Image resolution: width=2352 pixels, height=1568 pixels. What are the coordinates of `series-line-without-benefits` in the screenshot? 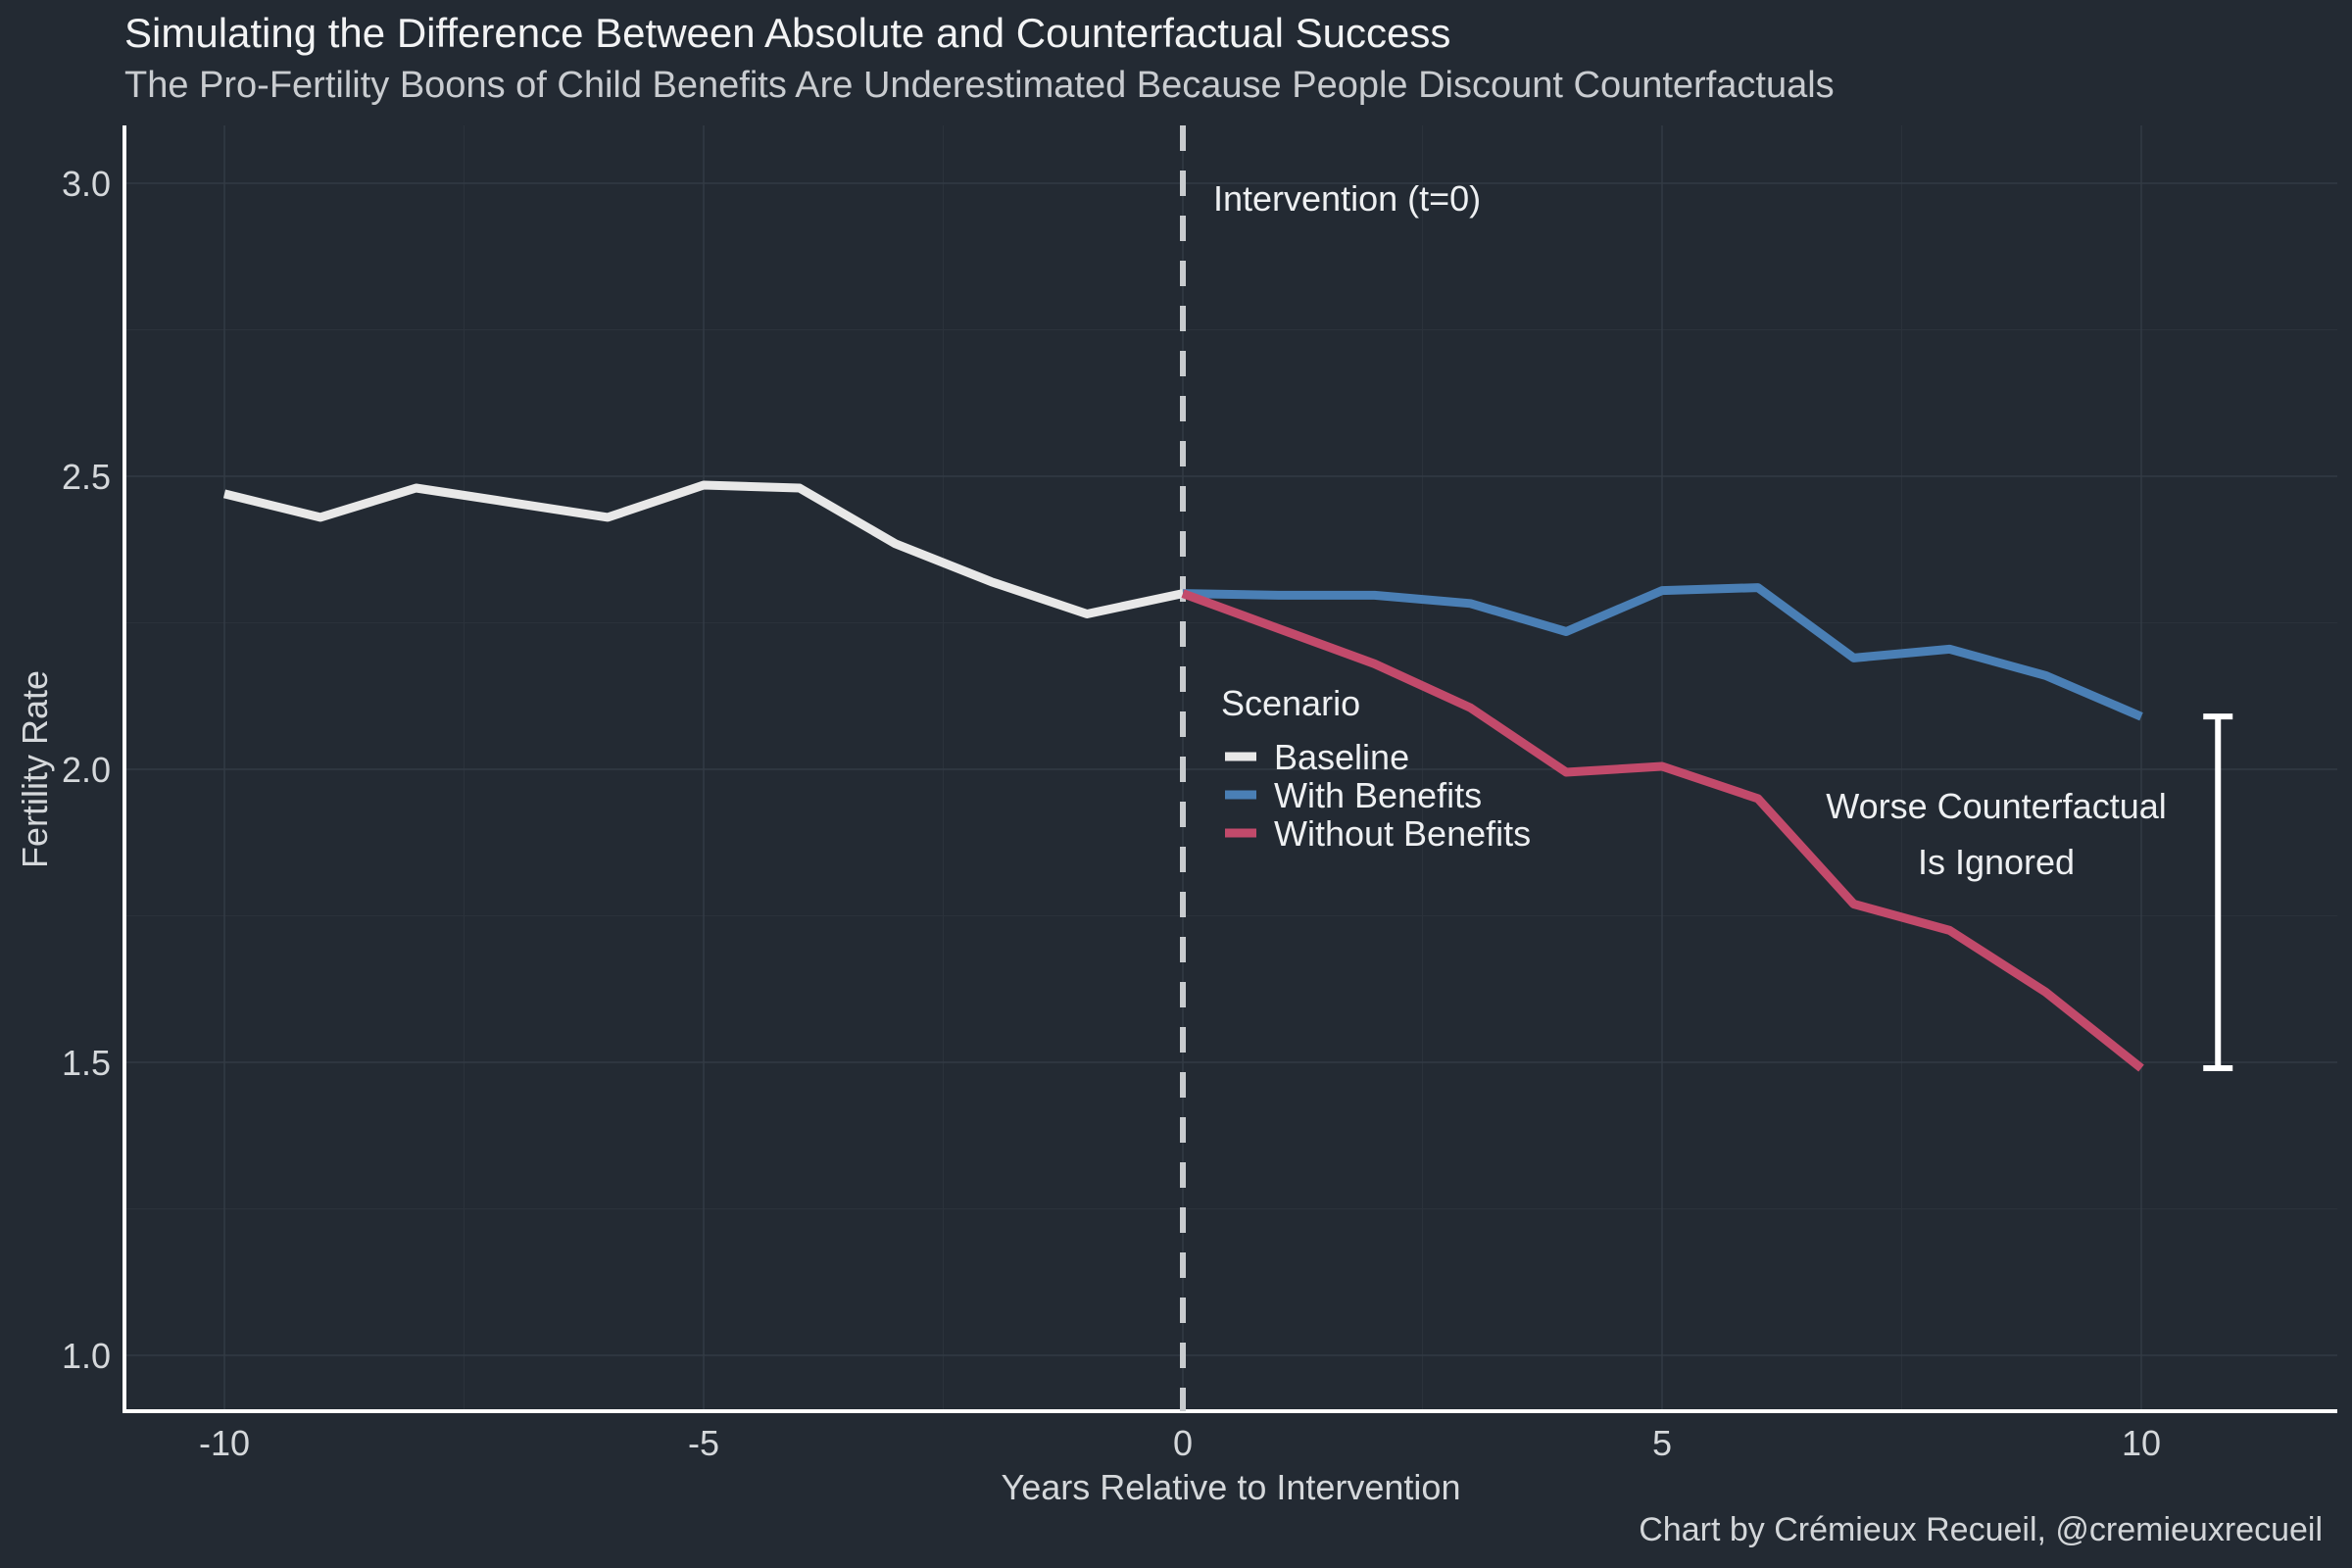 It's located at (1662, 830).